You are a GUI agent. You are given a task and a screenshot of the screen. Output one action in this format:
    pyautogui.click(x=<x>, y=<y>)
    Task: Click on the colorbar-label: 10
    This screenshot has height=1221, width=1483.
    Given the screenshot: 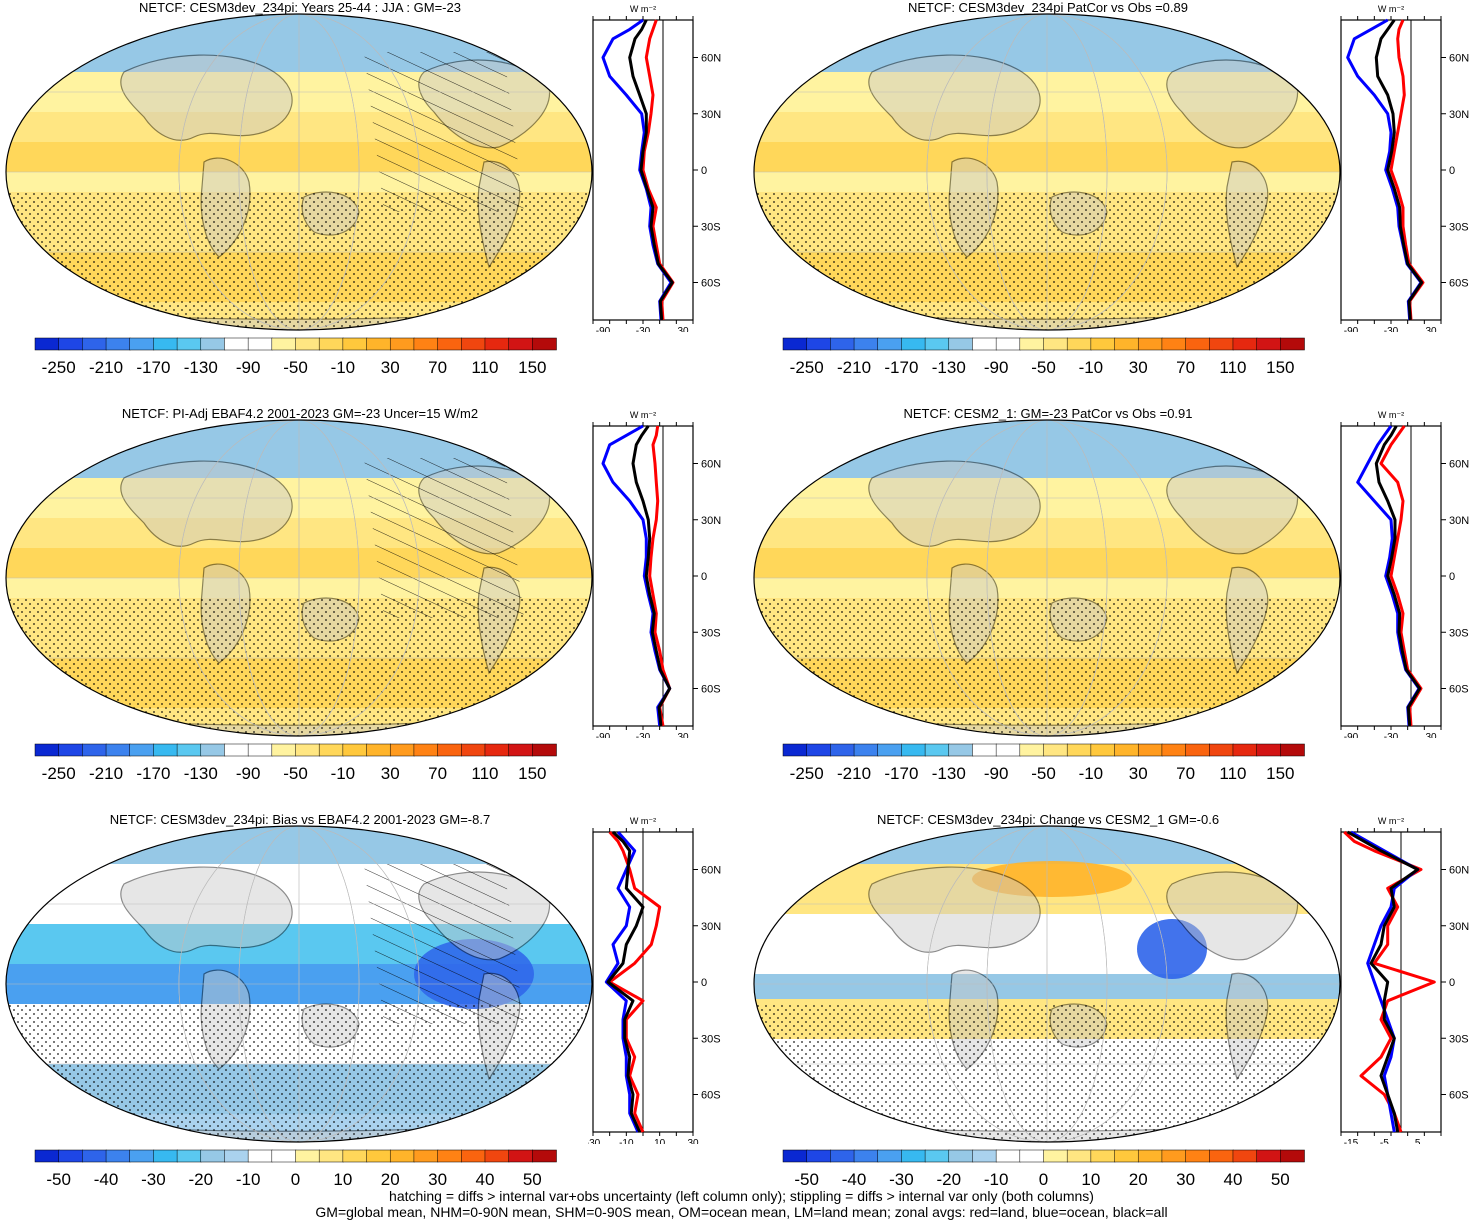 What is the action you would take?
    pyautogui.click(x=1090, y=1179)
    